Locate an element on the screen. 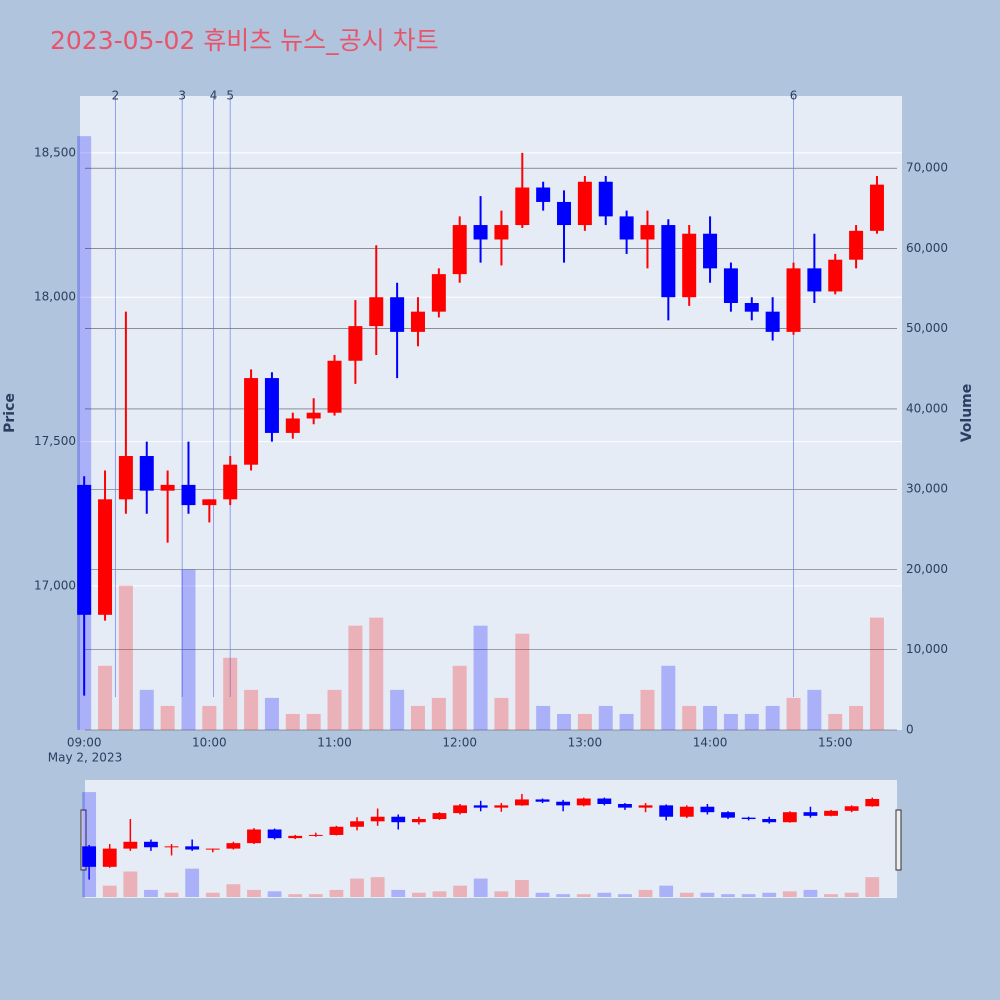 The image size is (1000, 1000). y-tick-label: 18,000 is located at coordinates (55, 297).